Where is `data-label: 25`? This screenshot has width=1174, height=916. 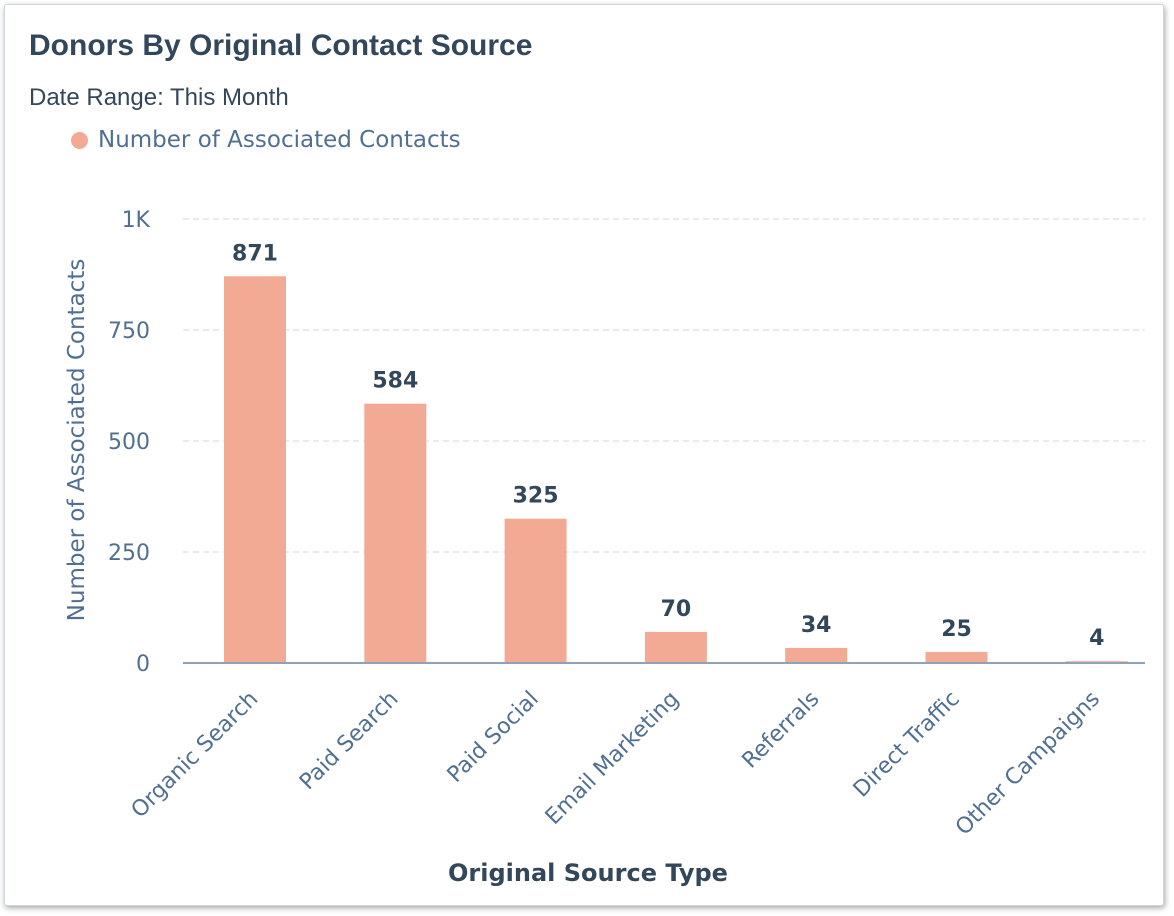 data-label: 25 is located at coordinates (956, 629).